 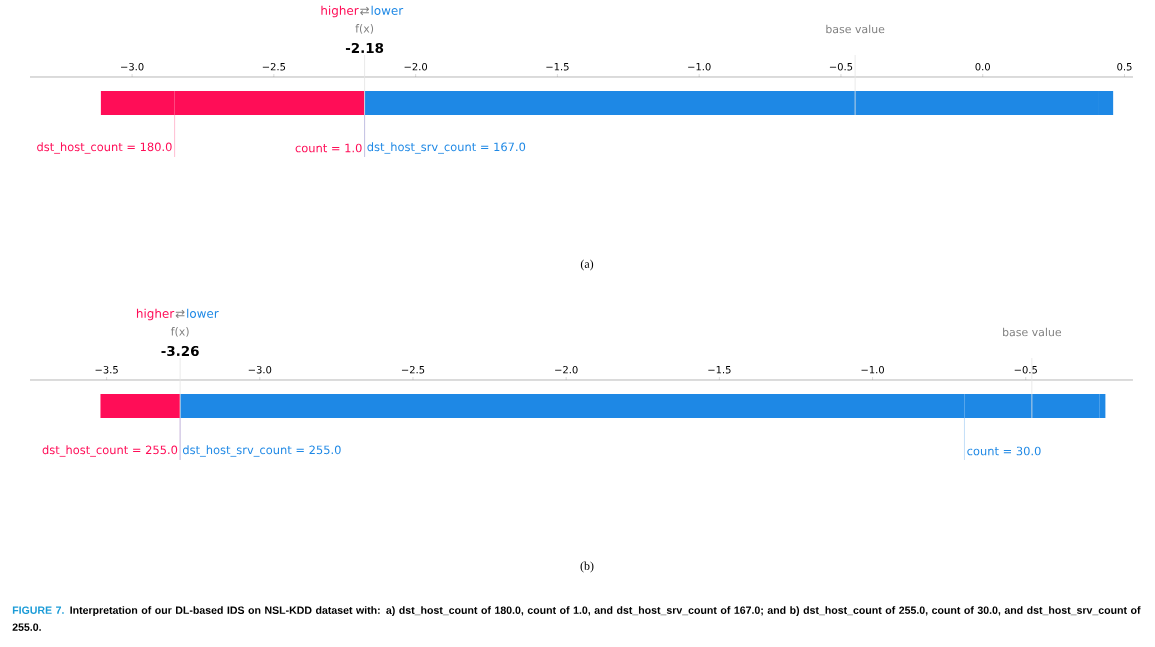 What do you see at coordinates (982, 66) in the screenshot?
I see `x-tick-label: 0.0` at bounding box center [982, 66].